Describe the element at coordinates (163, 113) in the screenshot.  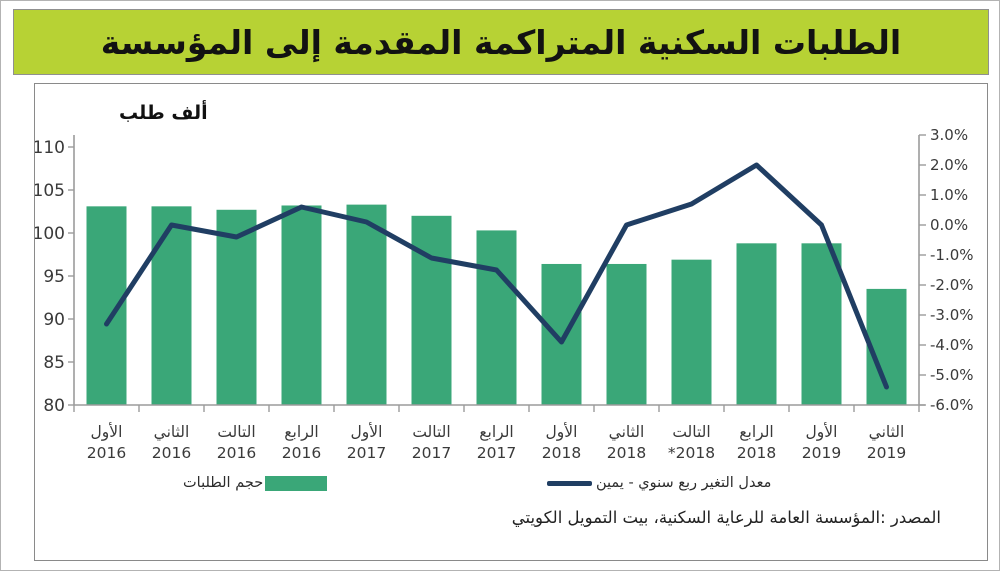
I see `left-axis-units-label: ألف طلب` at that location.